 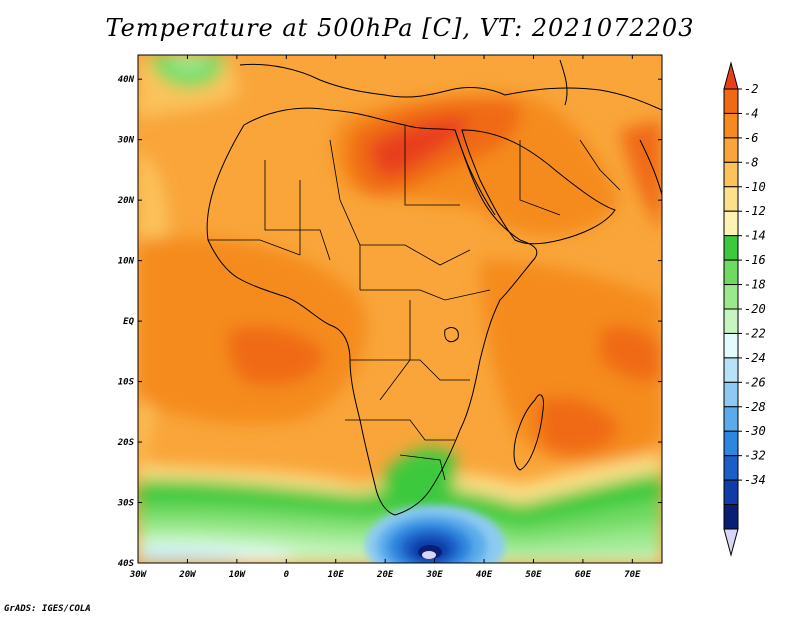 I want to click on colorbar-label: -10, so click(x=755, y=187).